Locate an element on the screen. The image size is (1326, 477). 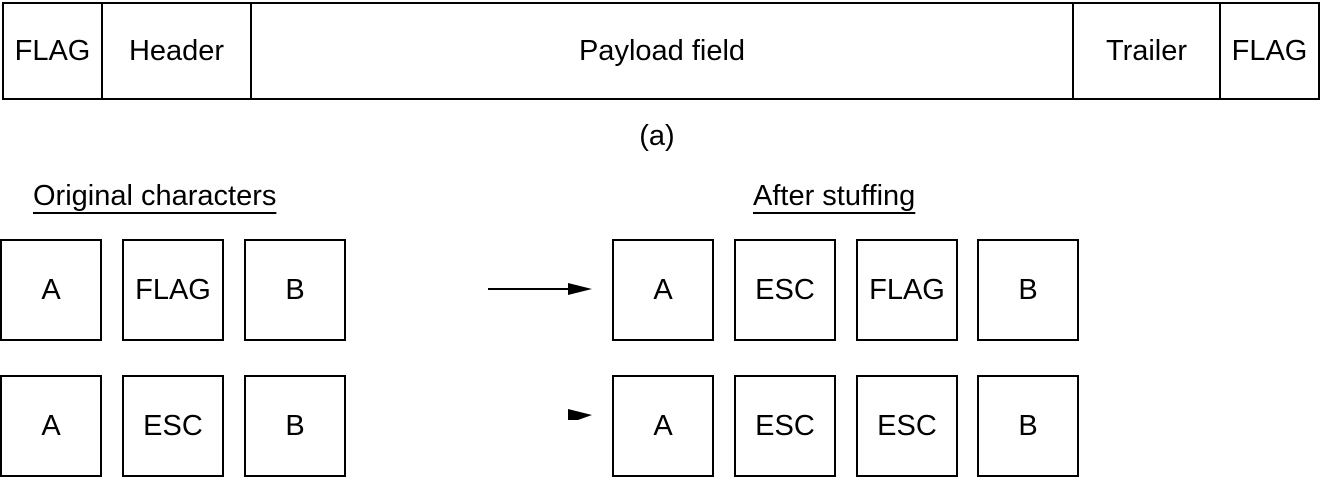
frame-field-trailer: Trailer is located at coordinates (1147, 51).